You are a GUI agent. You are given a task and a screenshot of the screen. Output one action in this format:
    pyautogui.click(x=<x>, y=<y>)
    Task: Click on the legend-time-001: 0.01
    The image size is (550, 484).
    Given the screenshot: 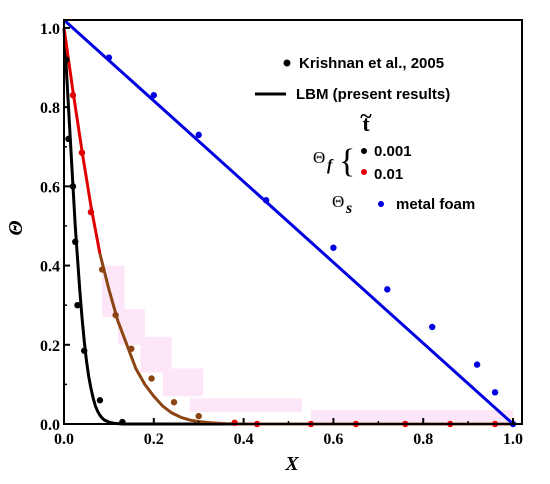 What is the action you would take?
    pyautogui.click(x=388, y=174)
    